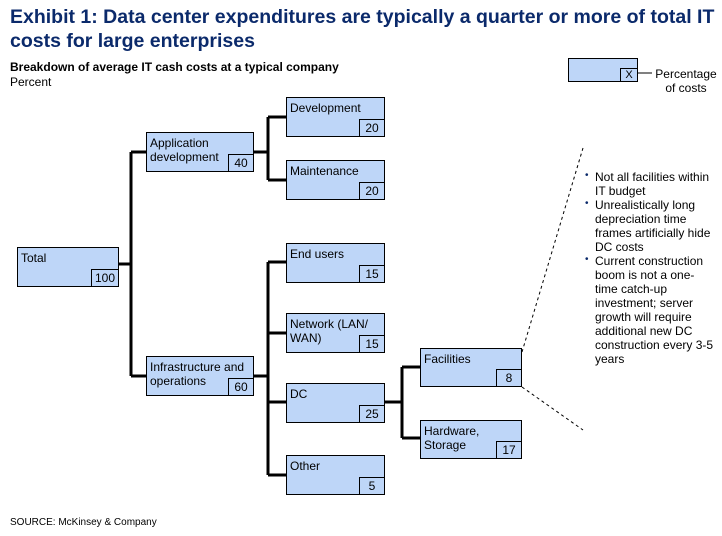  What do you see at coordinates (68, 267) in the screenshot?
I see `node-total: Total 100` at bounding box center [68, 267].